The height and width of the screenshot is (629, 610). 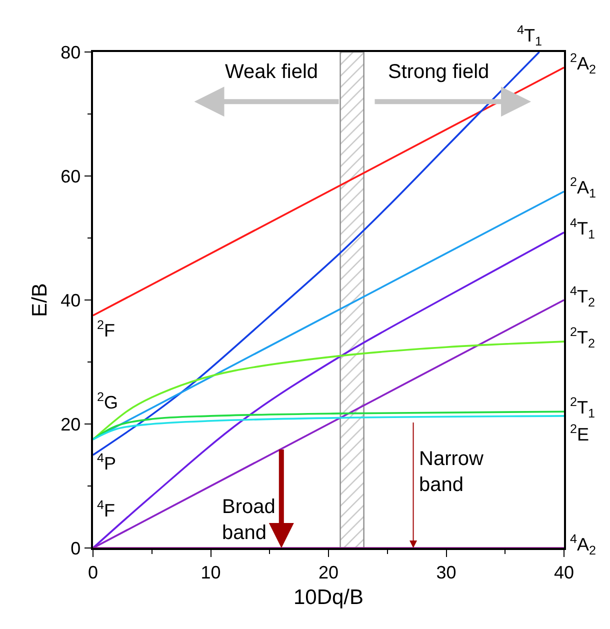 What do you see at coordinates (70, 52) in the screenshot?
I see `y-tick-label: 80` at bounding box center [70, 52].